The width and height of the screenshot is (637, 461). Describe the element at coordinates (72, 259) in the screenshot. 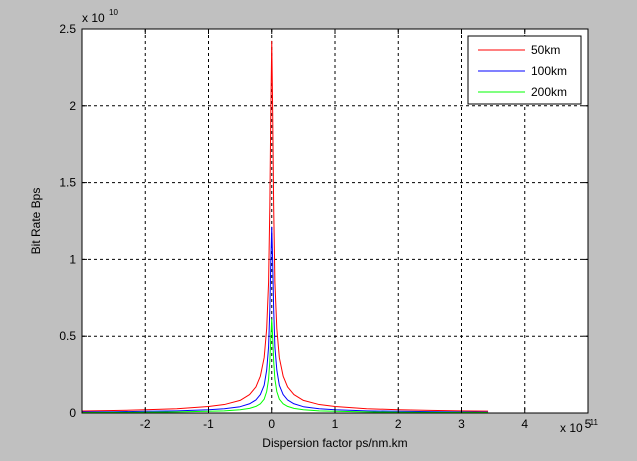

I see `y-tick-label: 1` at that location.